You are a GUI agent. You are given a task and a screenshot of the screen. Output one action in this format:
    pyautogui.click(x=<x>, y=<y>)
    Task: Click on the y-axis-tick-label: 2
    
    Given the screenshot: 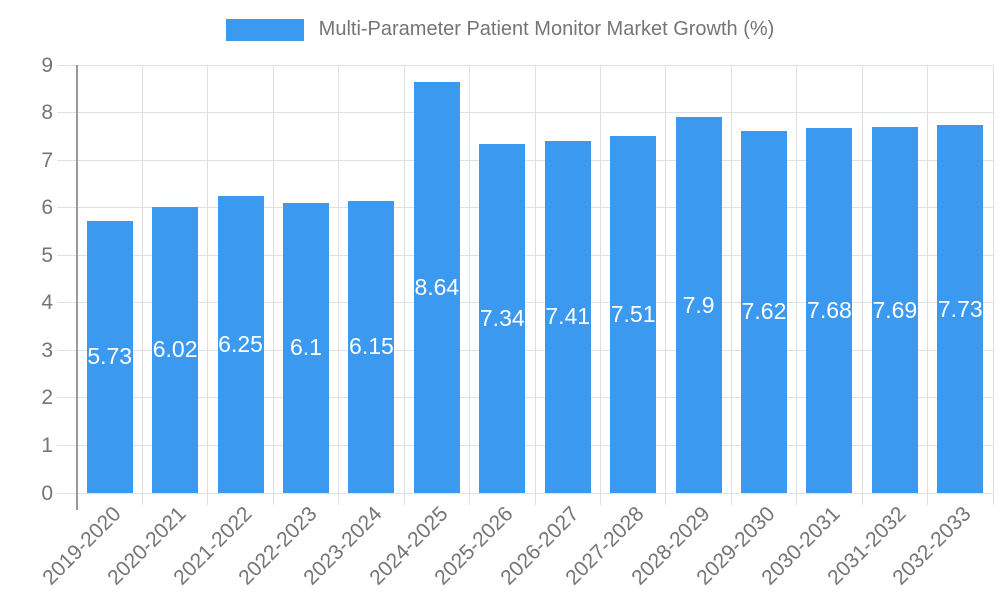 What is the action you would take?
    pyautogui.click(x=47, y=398)
    